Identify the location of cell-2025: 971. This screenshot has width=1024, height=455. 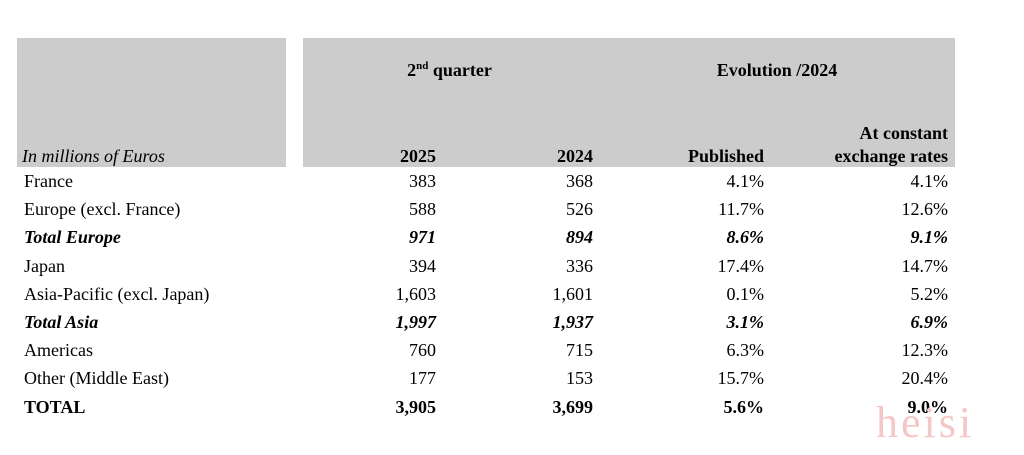
(422, 237).